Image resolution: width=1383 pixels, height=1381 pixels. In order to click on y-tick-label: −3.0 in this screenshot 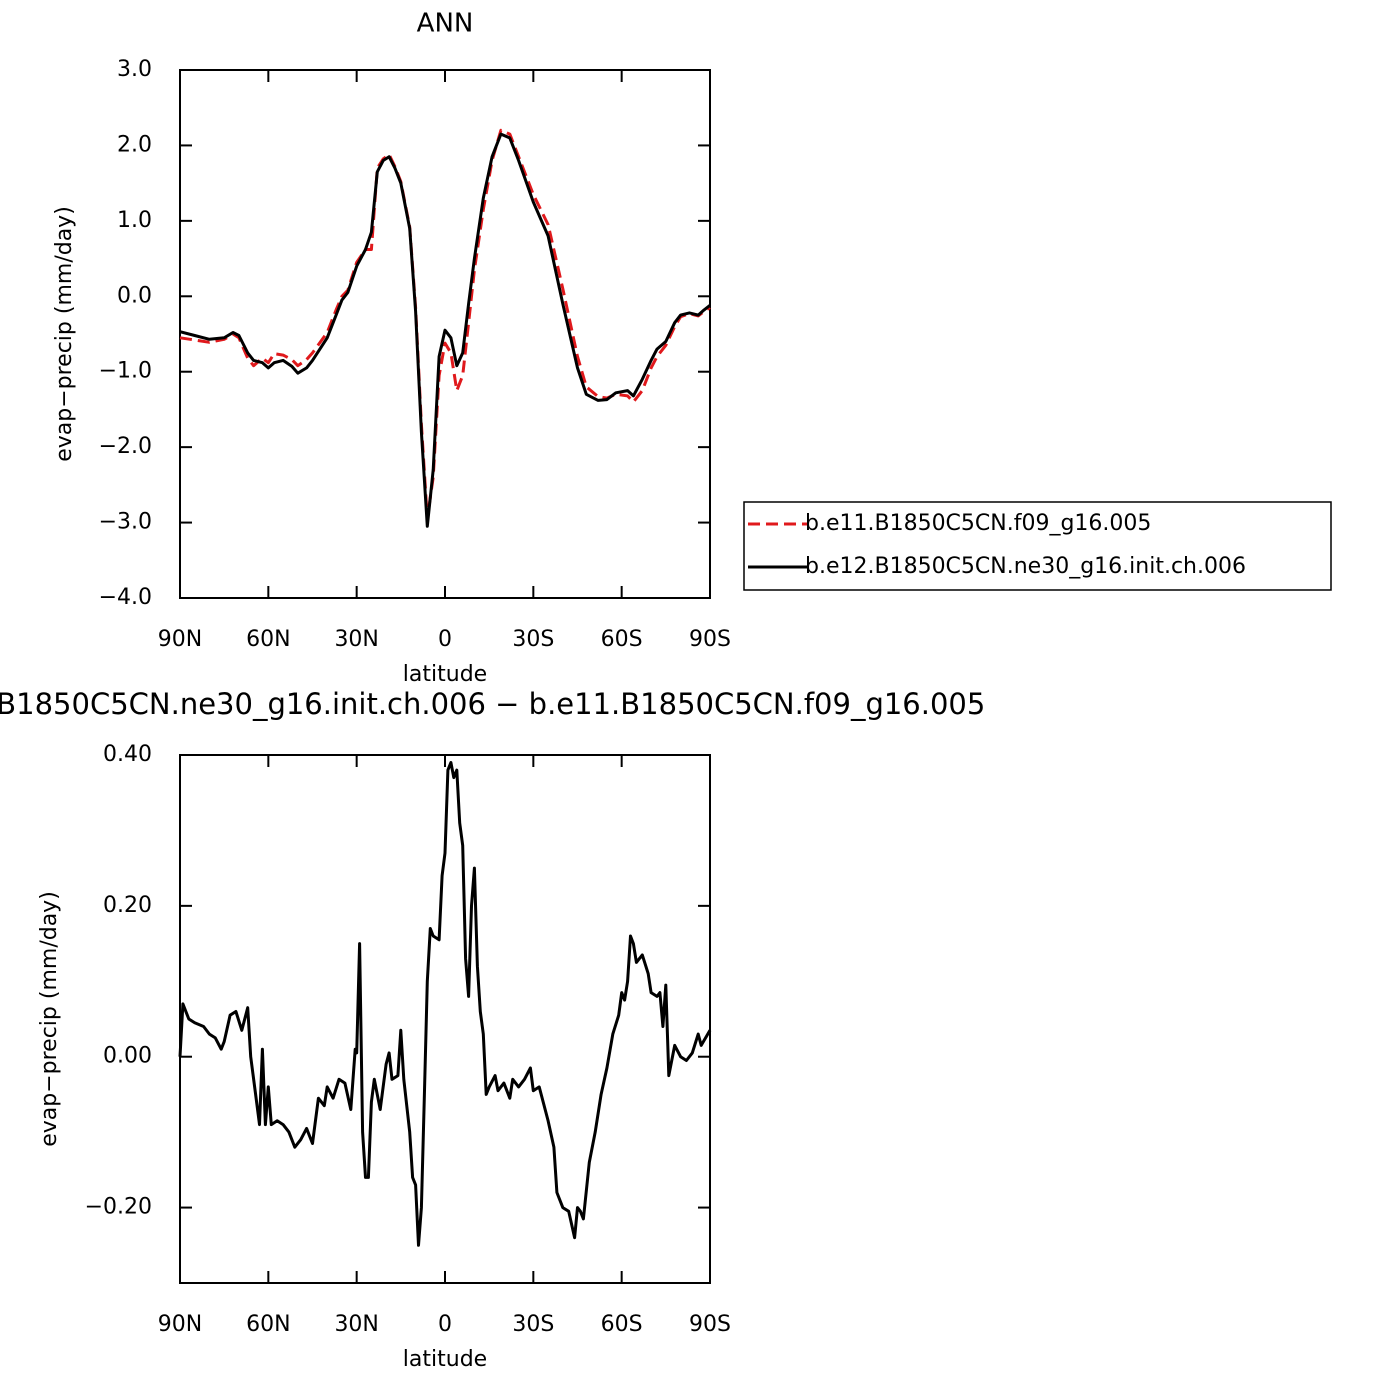, I will do `click(125, 522)`.